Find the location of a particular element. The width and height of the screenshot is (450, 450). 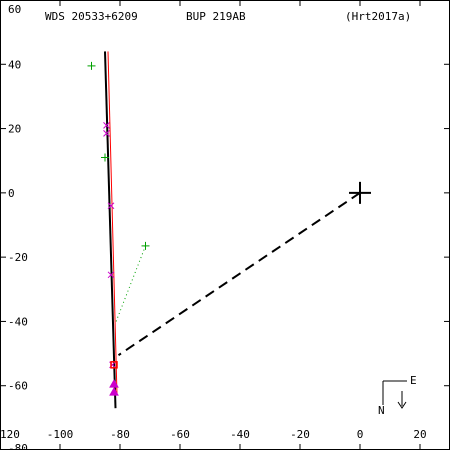

x-tick-label: 120 is located at coordinates (10, 434).